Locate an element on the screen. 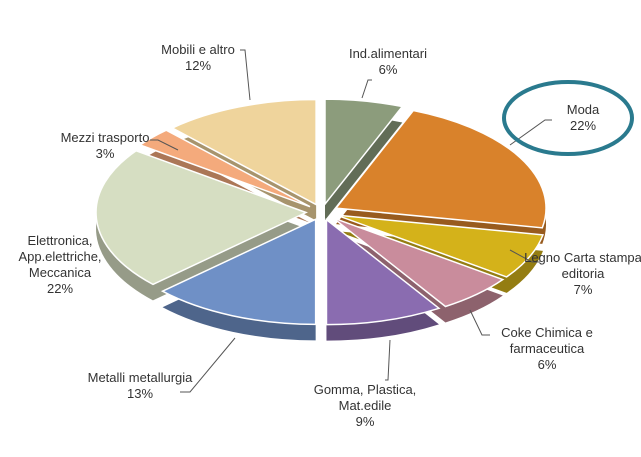 Image resolution: width=641 pixels, height=457 pixels. category-name: Mobili e altro is located at coordinates (198, 49).